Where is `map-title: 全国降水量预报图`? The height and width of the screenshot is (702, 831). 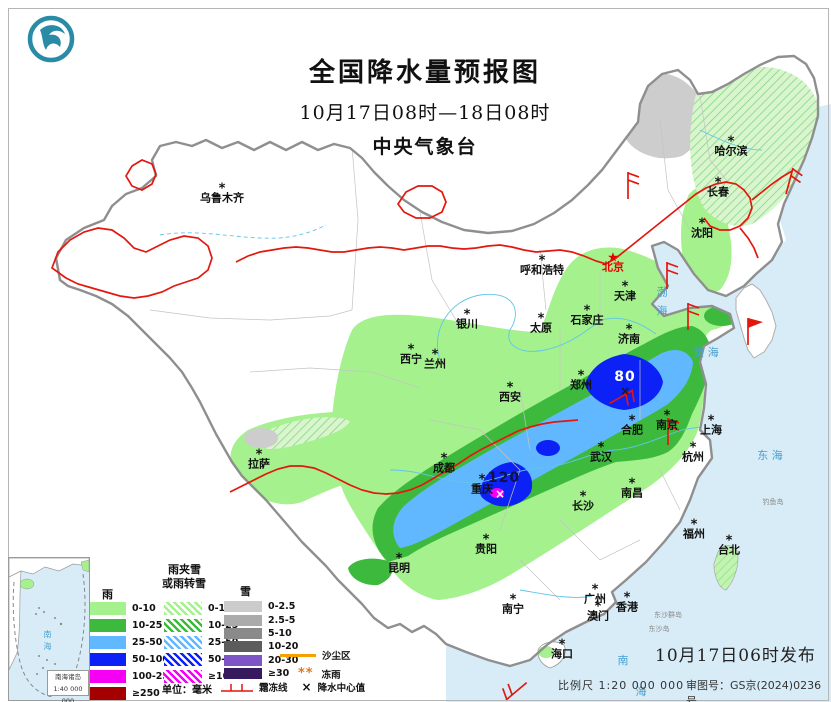
map-title: 全国降水量预报图 is located at coordinates (424, 73).